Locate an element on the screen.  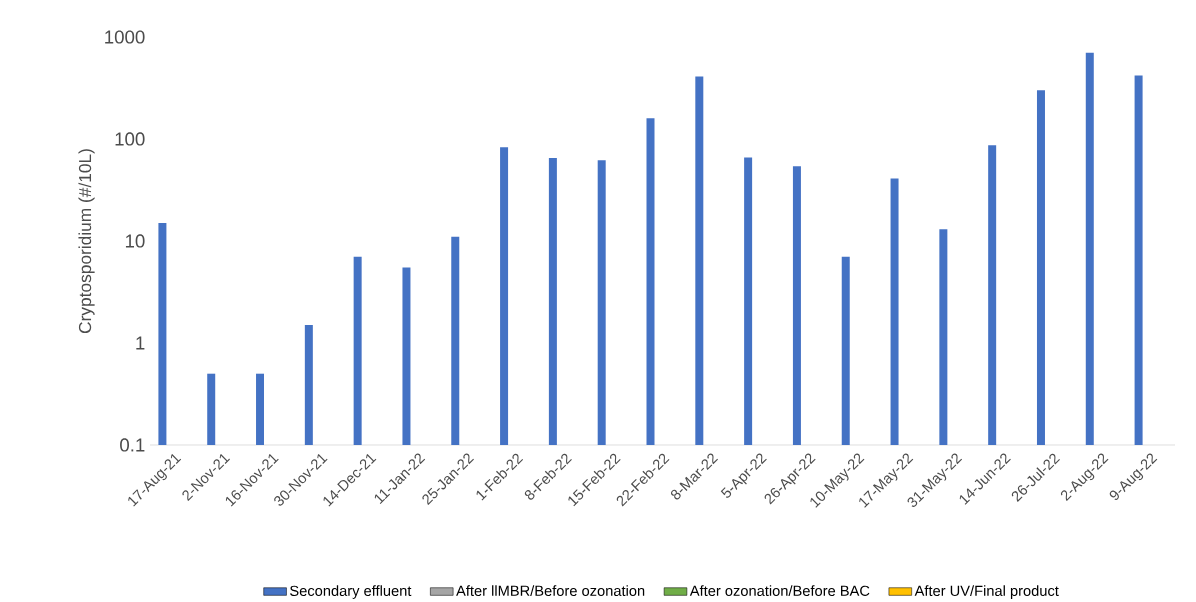
y-tick-label: 100 is located at coordinates (130, 139).